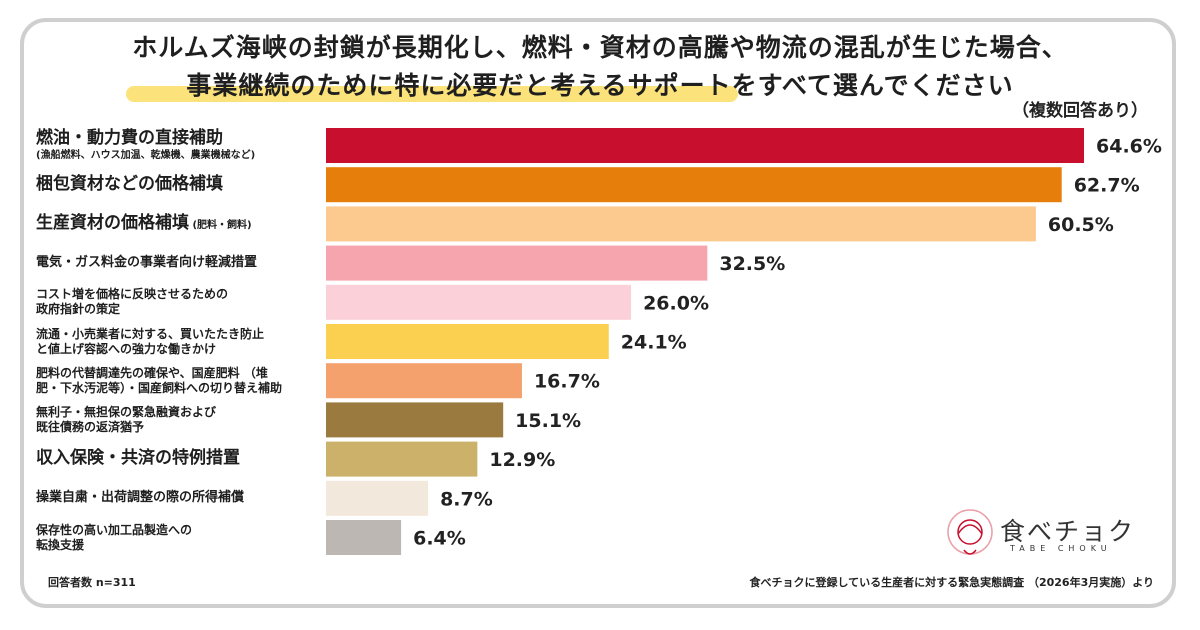 Image resolution: width=1200 pixels, height=630 pixels. Describe the element at coordinates (1068, 531) in the screenshot. I see `logo-text: 食べチョク` at that location.